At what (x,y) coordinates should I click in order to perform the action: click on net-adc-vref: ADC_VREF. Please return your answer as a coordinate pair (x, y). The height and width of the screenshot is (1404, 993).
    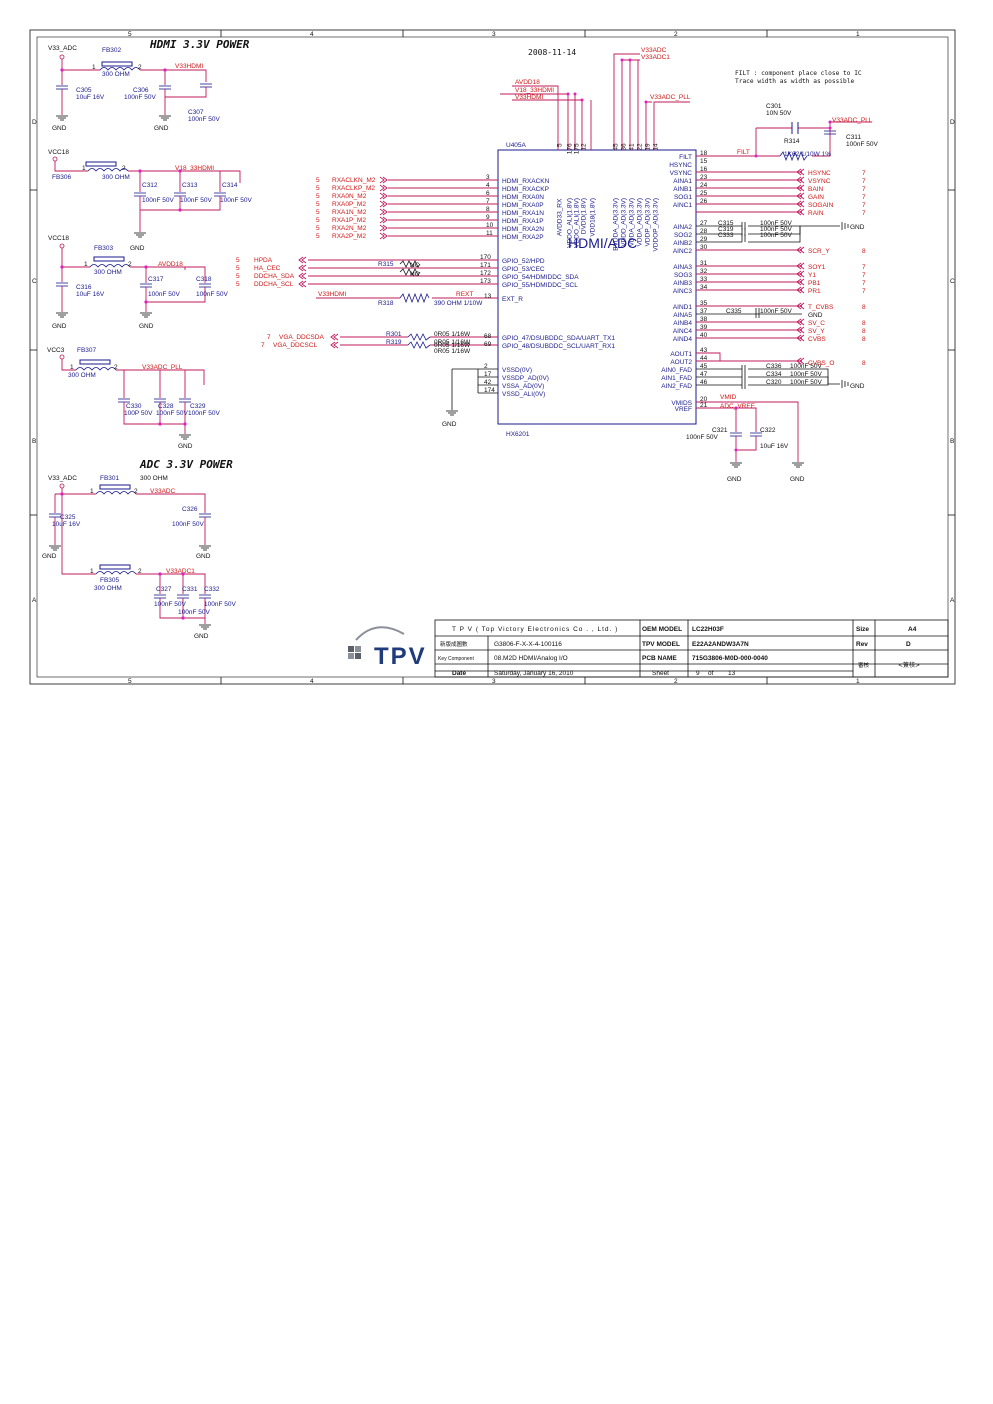
    Looking at the image, I should click on (737, 406).